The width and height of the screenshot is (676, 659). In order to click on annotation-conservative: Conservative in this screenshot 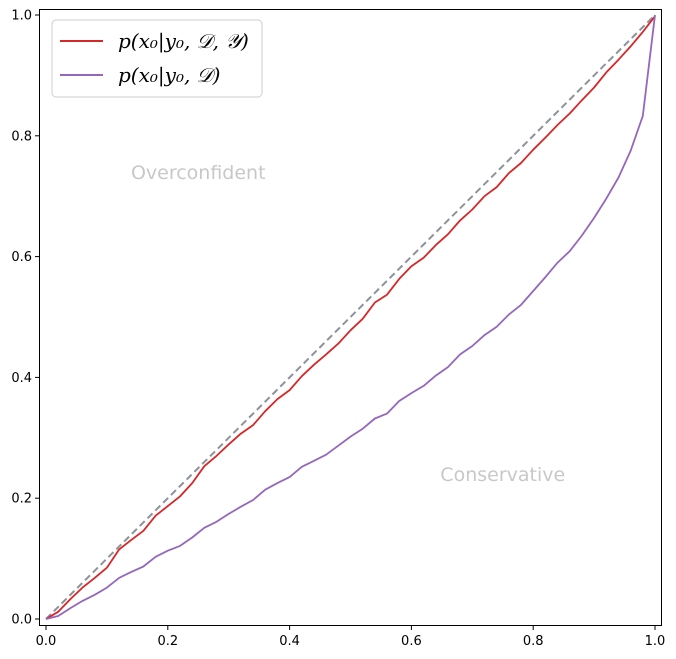, I will do `click(502, 475)`.